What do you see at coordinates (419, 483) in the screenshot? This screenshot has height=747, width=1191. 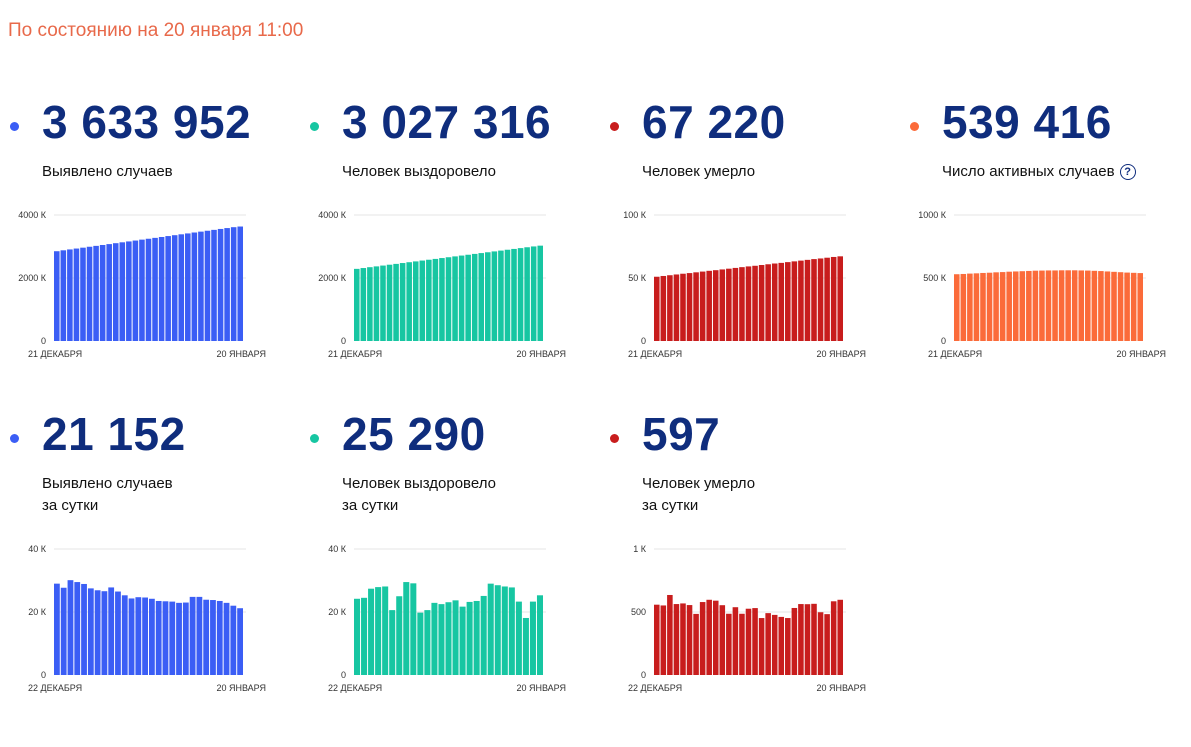 I see `stat-label: Человек выздоровело` at bounding box center [419, 483].